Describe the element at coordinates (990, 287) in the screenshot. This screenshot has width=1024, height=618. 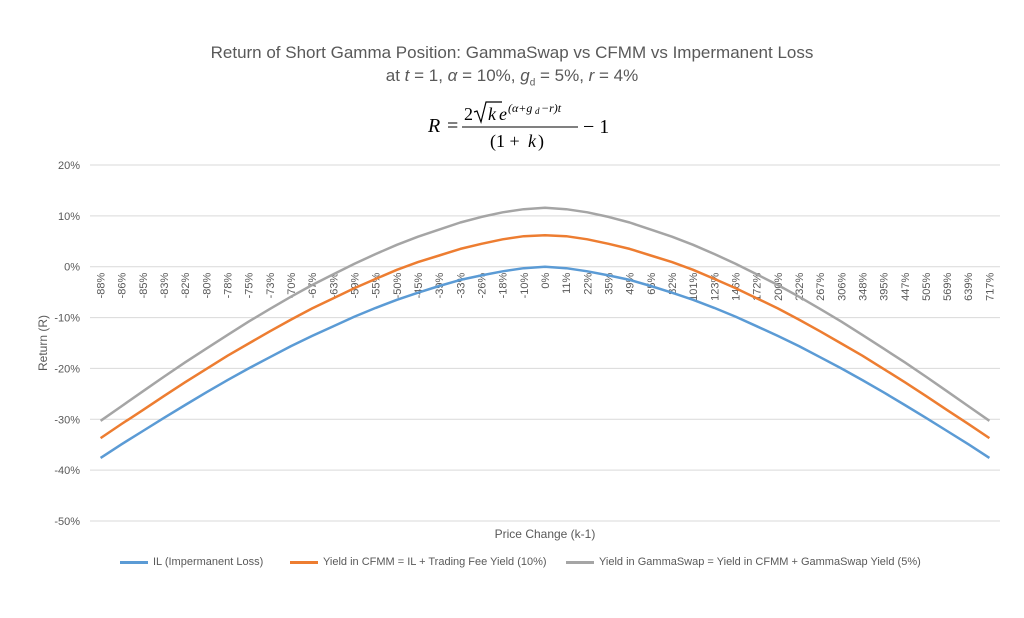
I see `x-tick-label: 717%` at that location.